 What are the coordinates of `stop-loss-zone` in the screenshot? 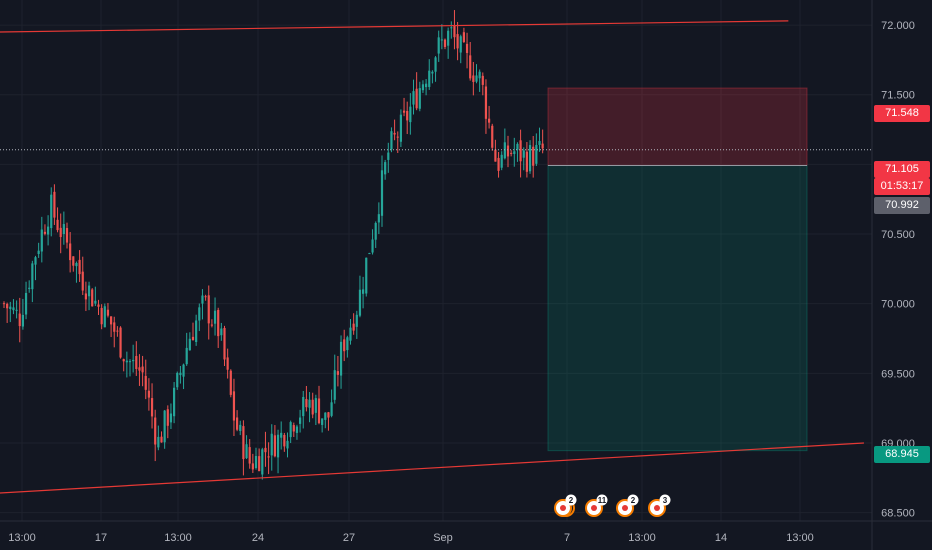 It's located at (677, 126).